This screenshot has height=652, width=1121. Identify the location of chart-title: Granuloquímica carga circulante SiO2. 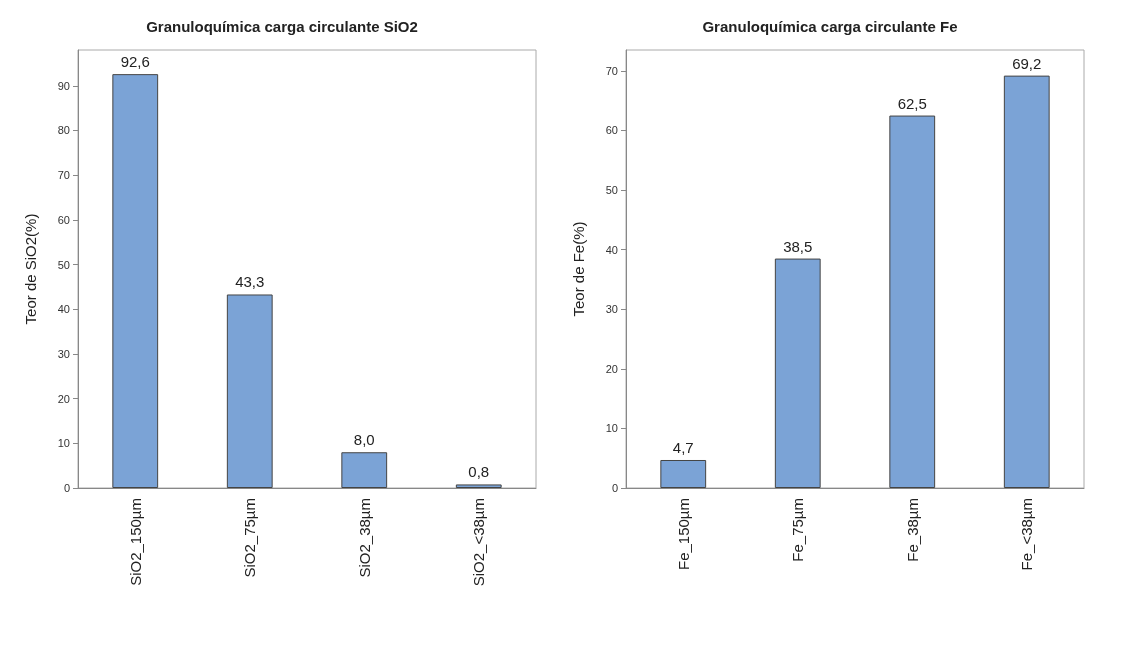
(282, 26).